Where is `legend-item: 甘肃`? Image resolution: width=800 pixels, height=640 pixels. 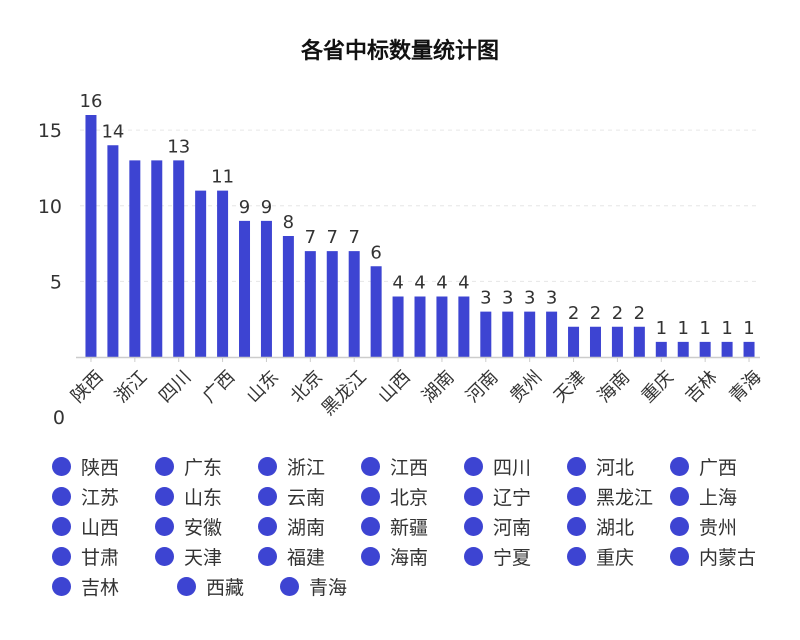 legend-item: 甘肃 is located at coordinates (85, 556).